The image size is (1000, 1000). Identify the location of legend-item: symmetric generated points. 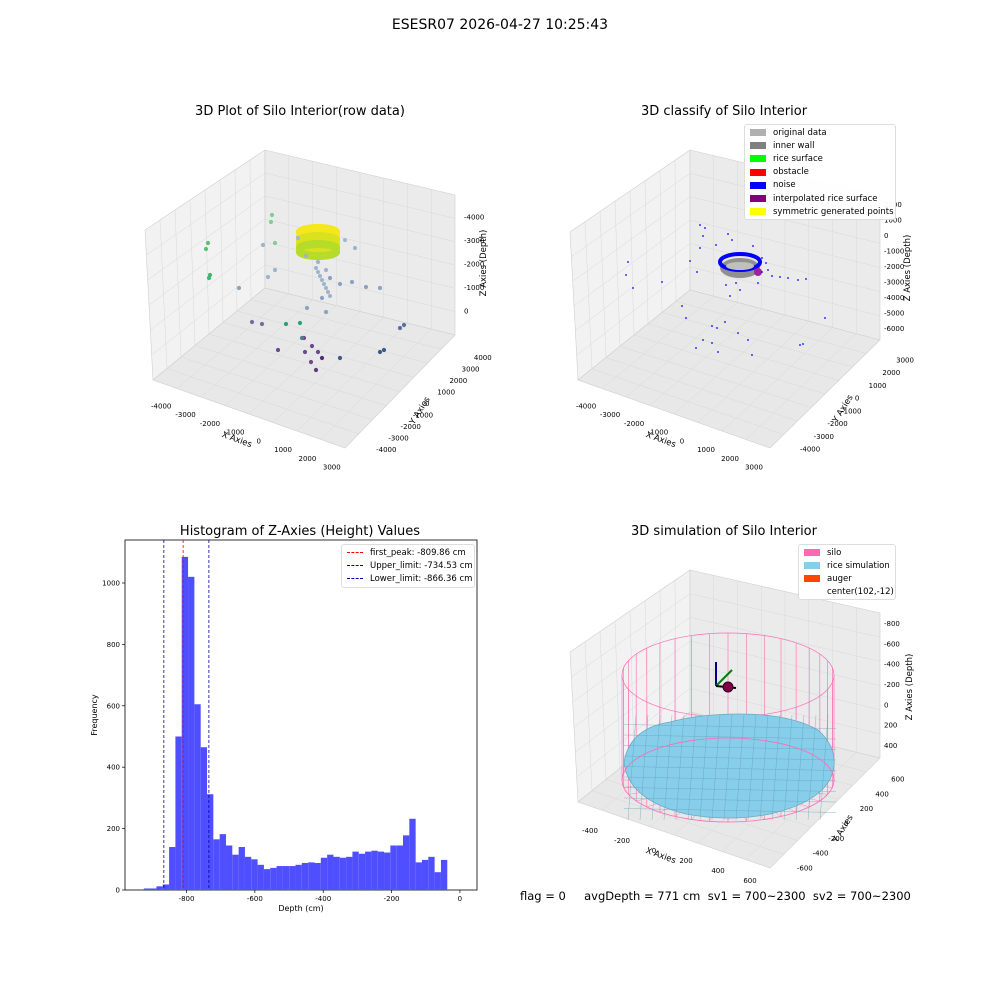
(820, 211).